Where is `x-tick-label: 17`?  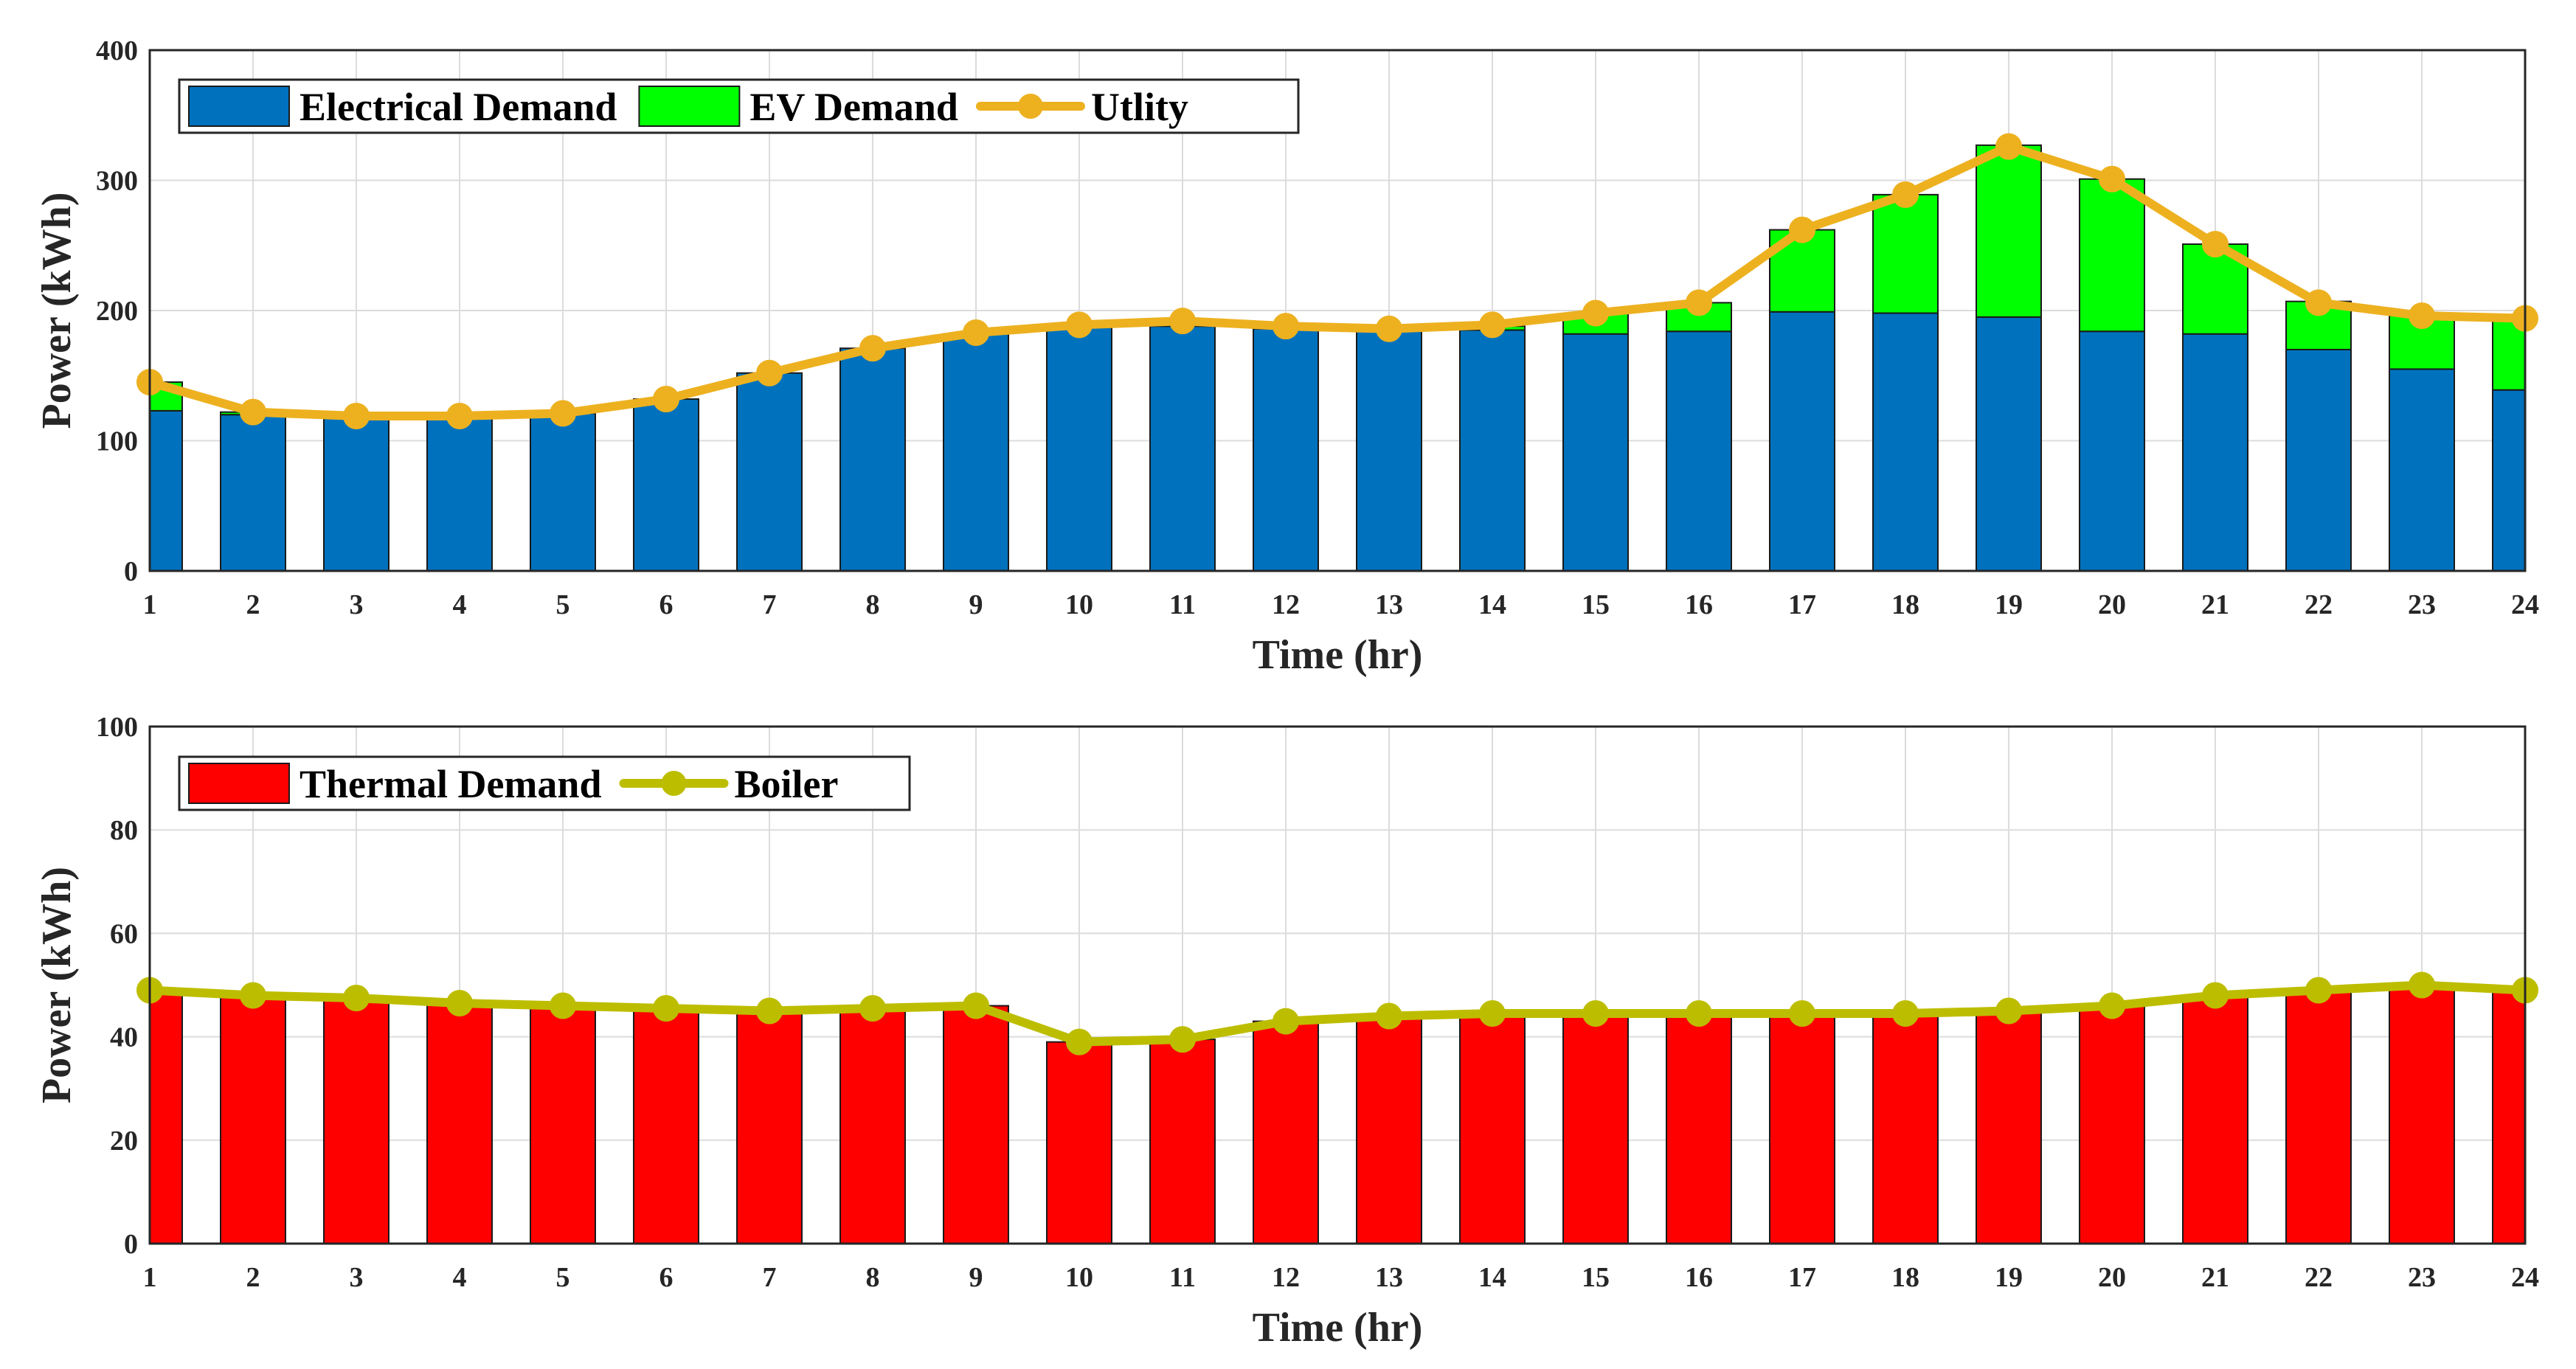 x-tick-label: 17 is located at coordinates (1802, 604).